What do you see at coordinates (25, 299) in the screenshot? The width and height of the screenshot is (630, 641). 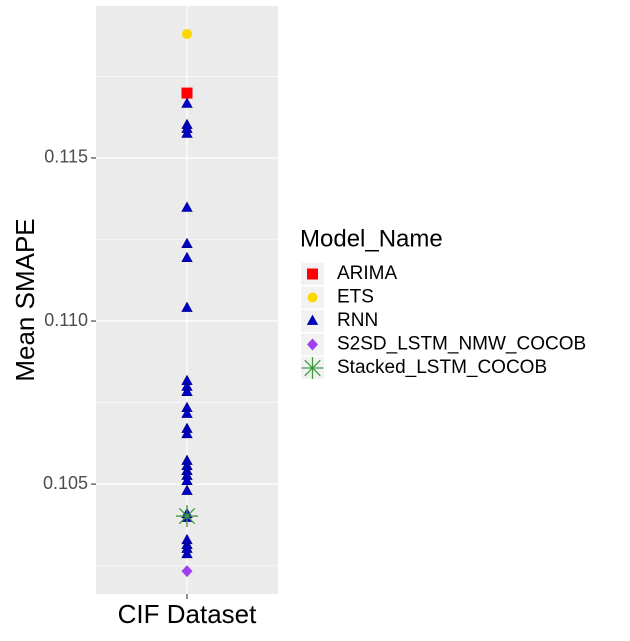 I see `y-axis-title: Mean SMAPE` at bounding box center [25, 299].